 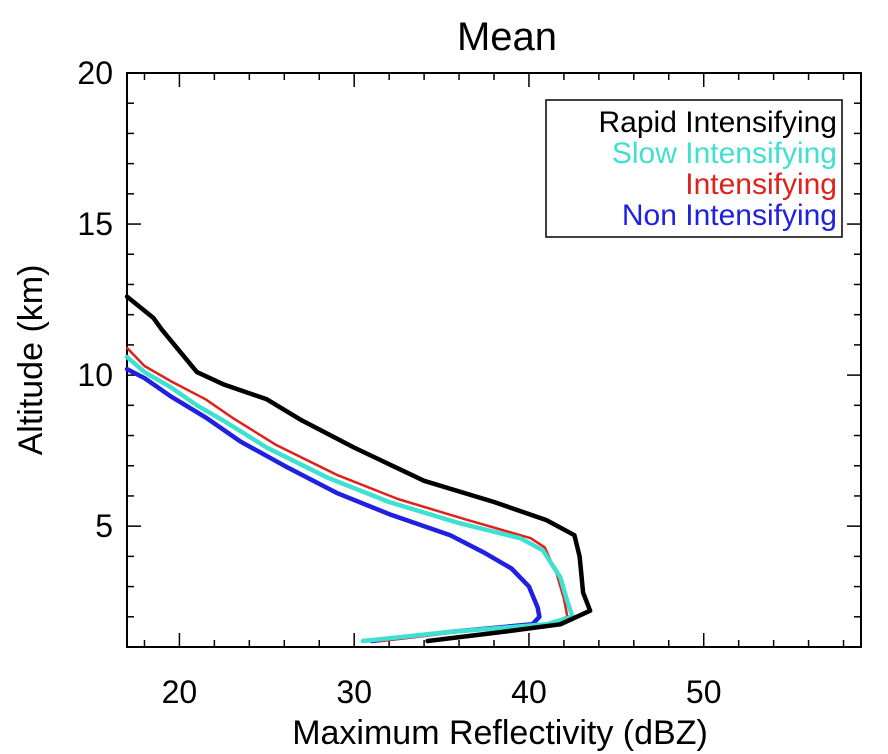 I want to click on legend-entry-slow-intensifying: Slow Intensifying, so click(x=724, y=153).